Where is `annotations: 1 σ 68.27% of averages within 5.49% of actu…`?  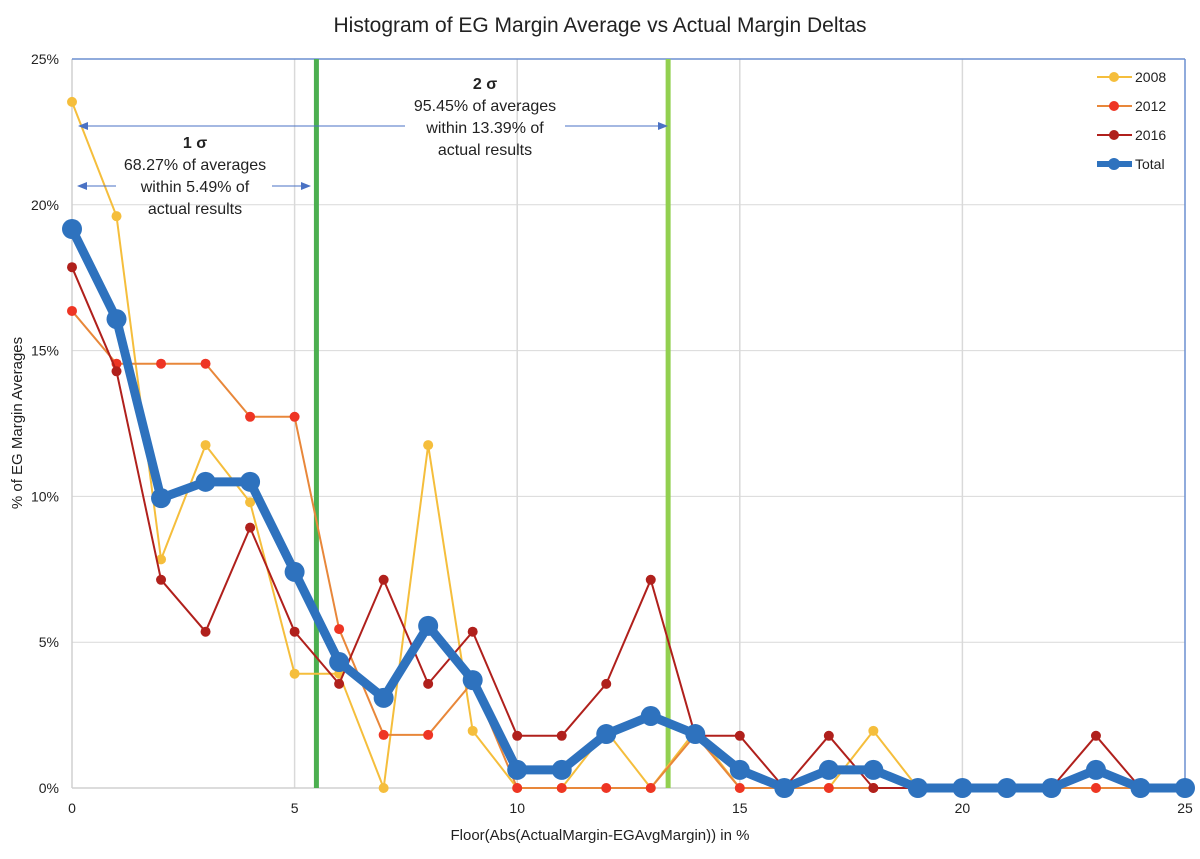 annotations: 1 σ 68.27% of averages within 5.49% of actu… is located at coordinates (372, 147).